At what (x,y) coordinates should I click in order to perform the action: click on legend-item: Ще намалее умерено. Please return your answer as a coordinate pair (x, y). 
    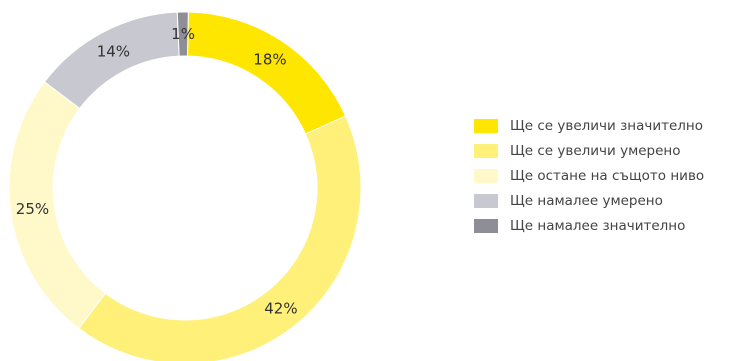
    Looking at the image, I should click on (589, 201).